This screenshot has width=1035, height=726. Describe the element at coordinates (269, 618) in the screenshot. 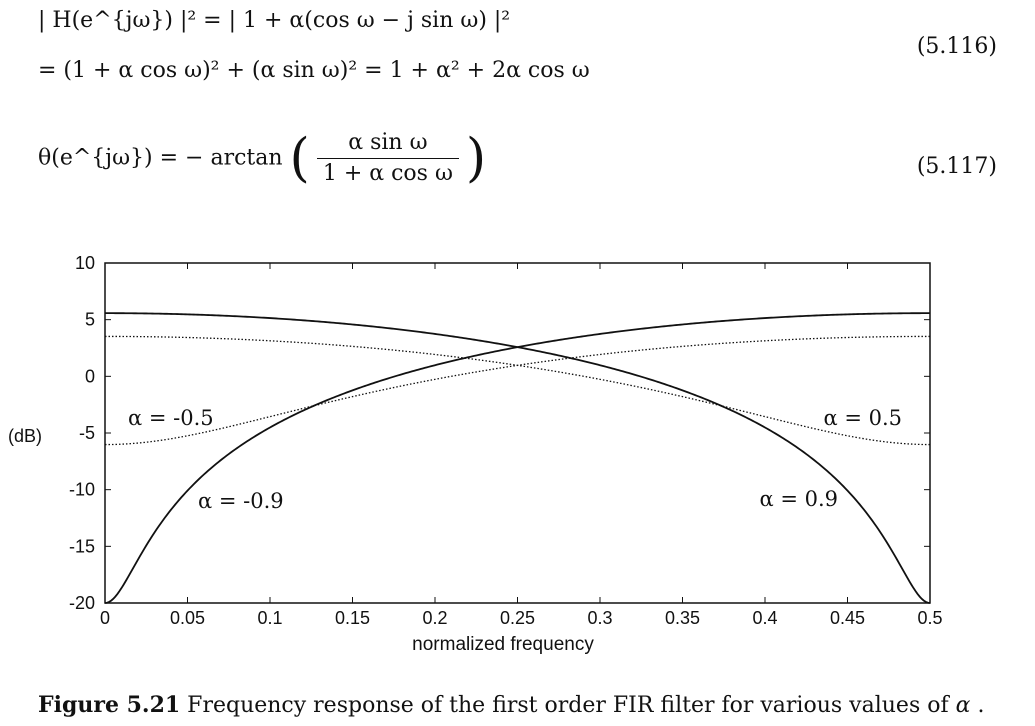

I see `x-tick-label: 0.1` at that location.